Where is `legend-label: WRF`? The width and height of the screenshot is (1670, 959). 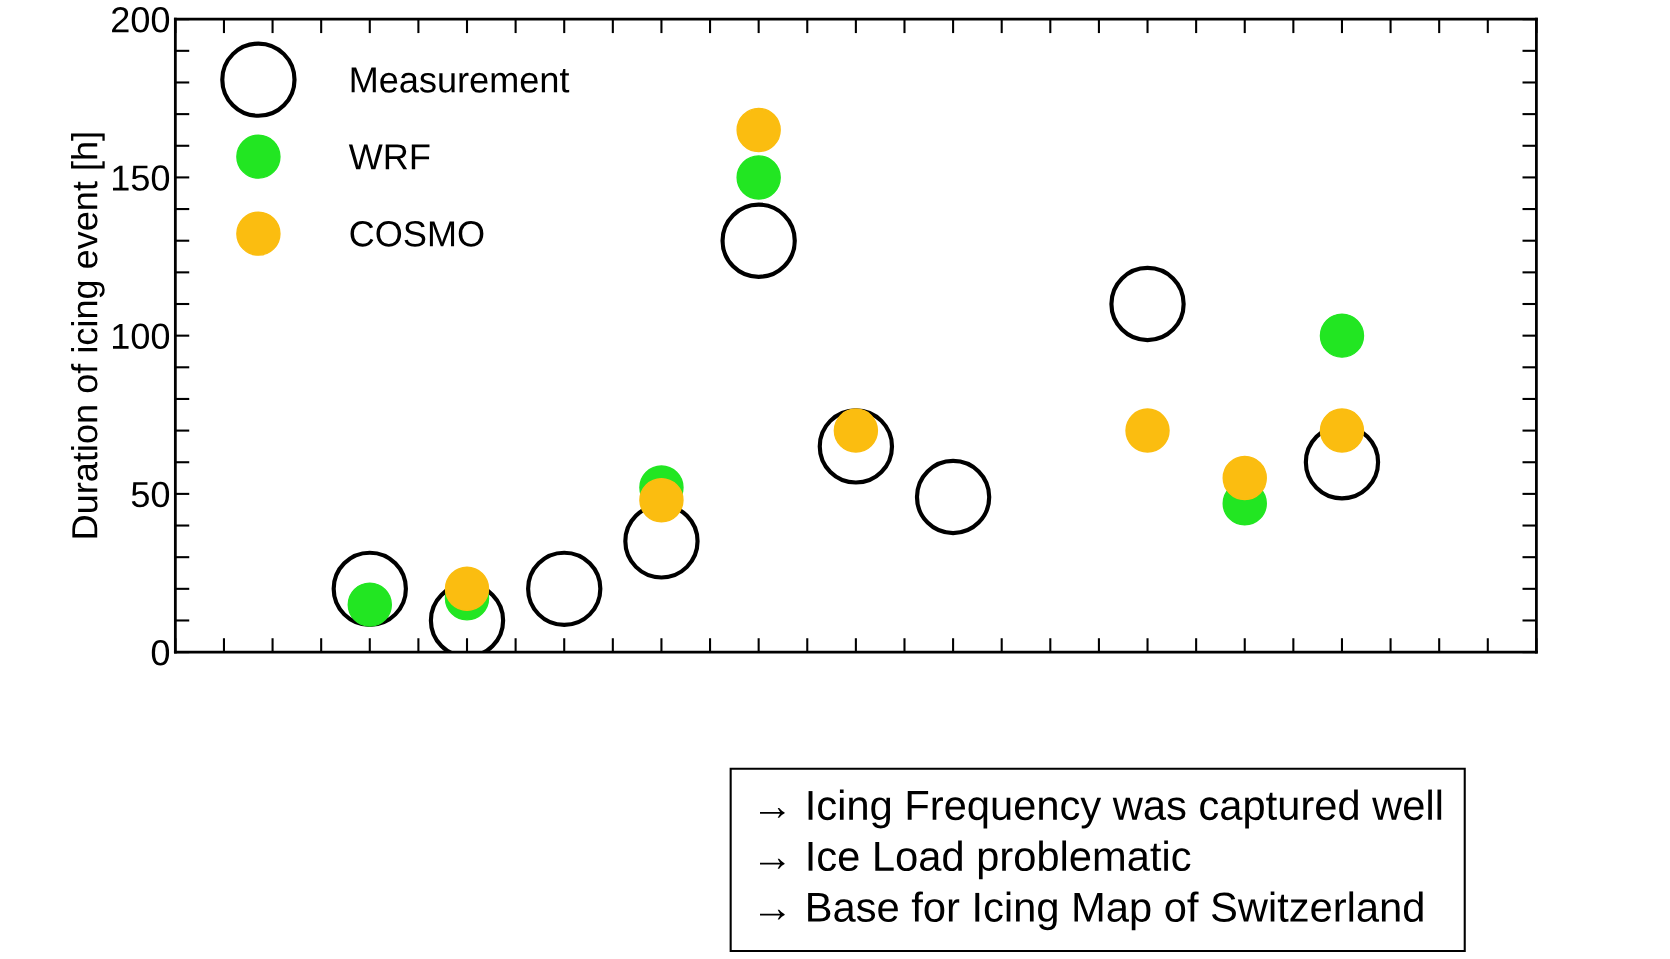 legend-label: WRF is located at coordinates (389, 157).